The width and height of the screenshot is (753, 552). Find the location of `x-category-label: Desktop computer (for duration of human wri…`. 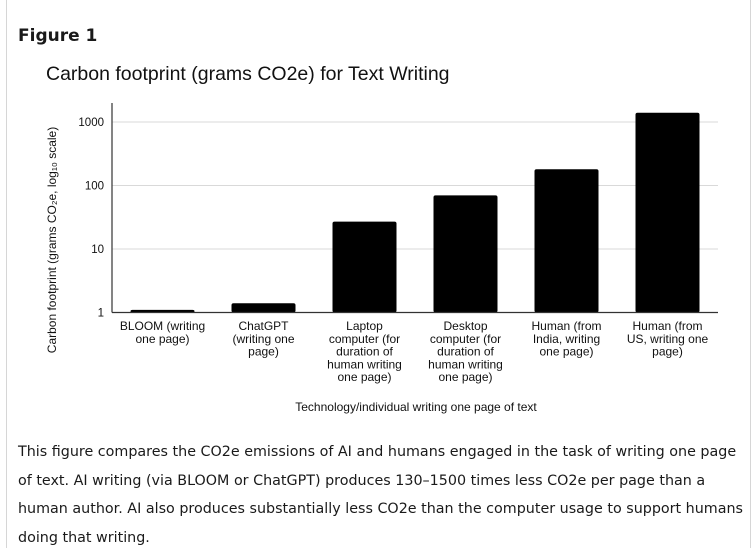

x-category-label: Desktop computer (for duration of human wri… is located at coordinates (465, 351).